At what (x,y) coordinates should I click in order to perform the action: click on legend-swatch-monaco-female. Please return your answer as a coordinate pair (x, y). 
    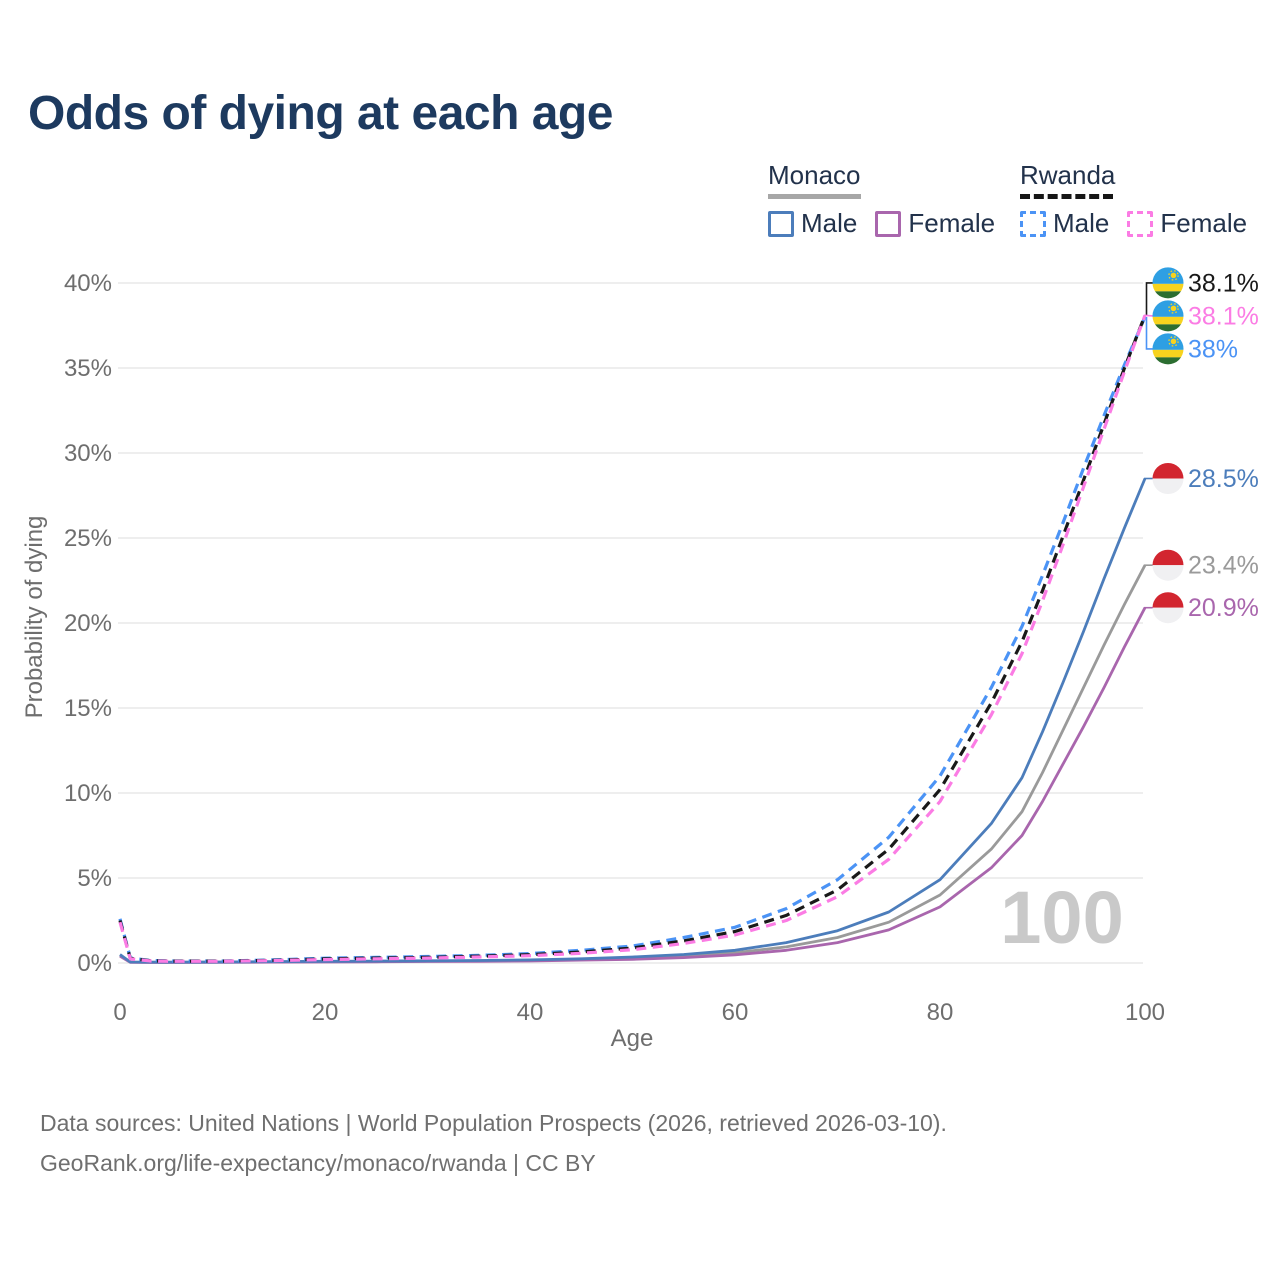
    Looking at the image, I should click on (888, 223).